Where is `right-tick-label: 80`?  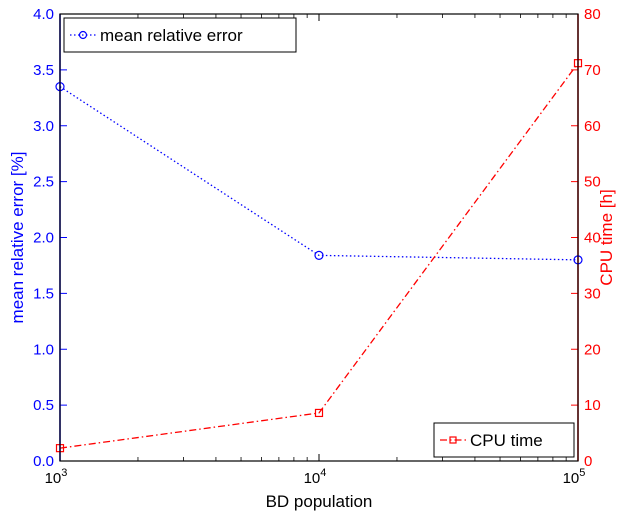
right-tick-label: 80 is located at coordinates (592, 14).